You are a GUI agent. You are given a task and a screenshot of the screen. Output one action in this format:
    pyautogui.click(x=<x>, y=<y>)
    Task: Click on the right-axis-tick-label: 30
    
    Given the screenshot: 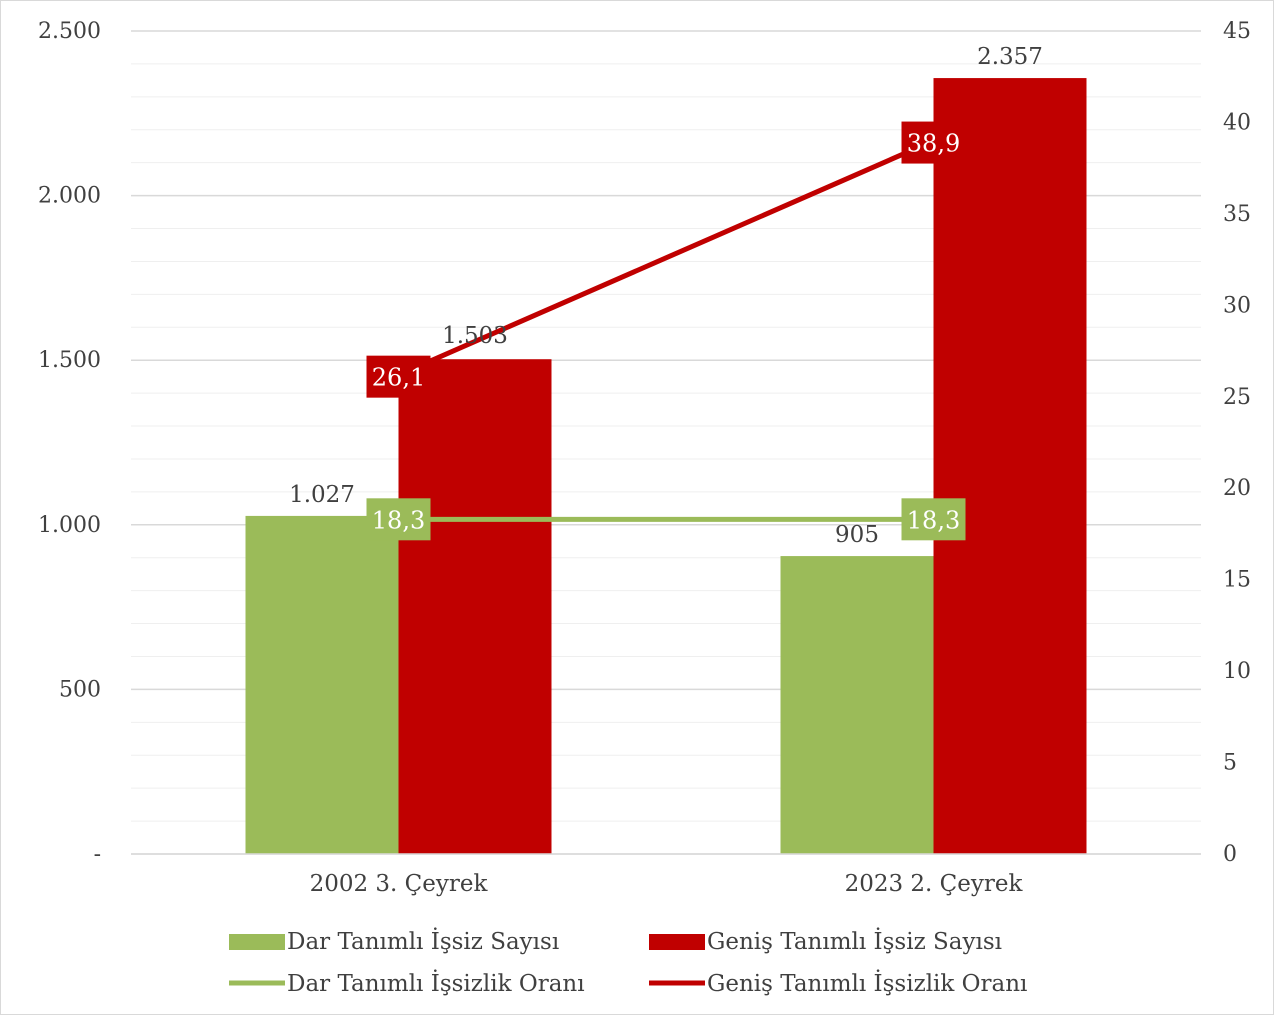 What is the action you would take?
    pyautogui.click(x=1237, y=305)
    